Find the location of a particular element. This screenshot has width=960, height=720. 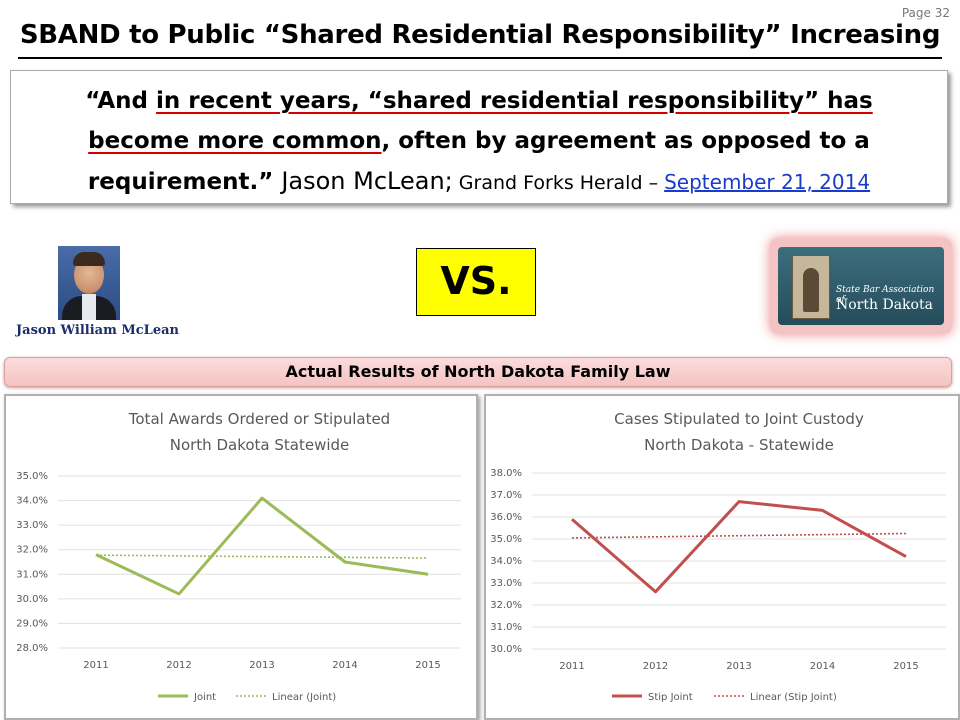

seal-figure is located at coordinates (811, 290).